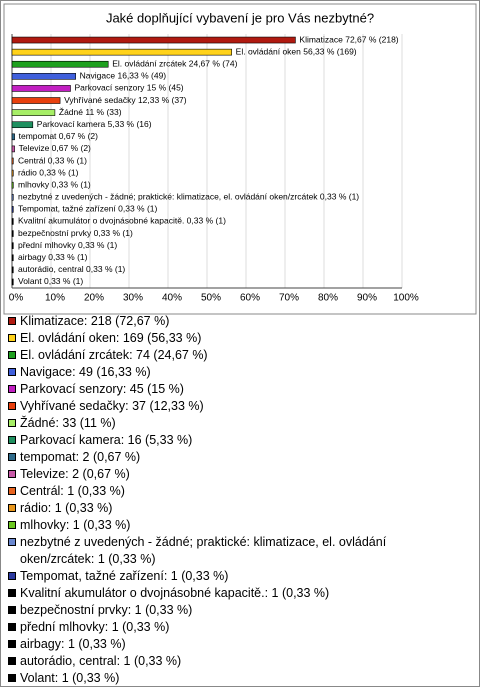 This screenshot has width=480, height=687. What do you see at coordinates (95, 627) in the screenshot?
I see `legend-label: přední mlhovky: 1 (0,33 %)` at bounding box center [95, 627].